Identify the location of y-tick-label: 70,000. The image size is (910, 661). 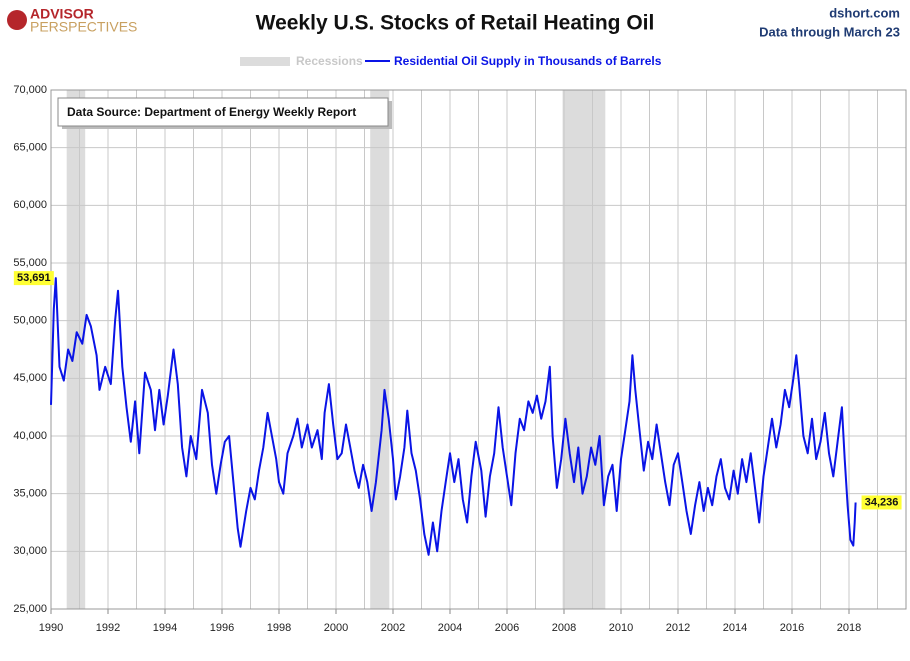
(30, 90).